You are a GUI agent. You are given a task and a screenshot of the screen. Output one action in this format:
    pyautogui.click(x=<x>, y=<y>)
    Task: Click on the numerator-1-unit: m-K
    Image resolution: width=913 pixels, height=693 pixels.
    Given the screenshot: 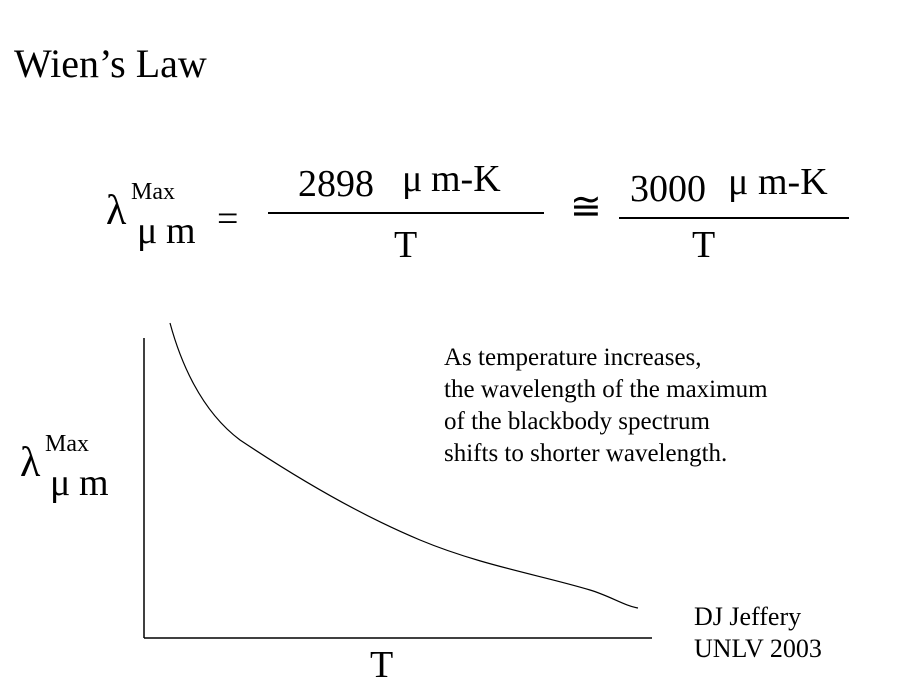 What is the action you would take?
    pyautogui.click(x=466, y=179)
    